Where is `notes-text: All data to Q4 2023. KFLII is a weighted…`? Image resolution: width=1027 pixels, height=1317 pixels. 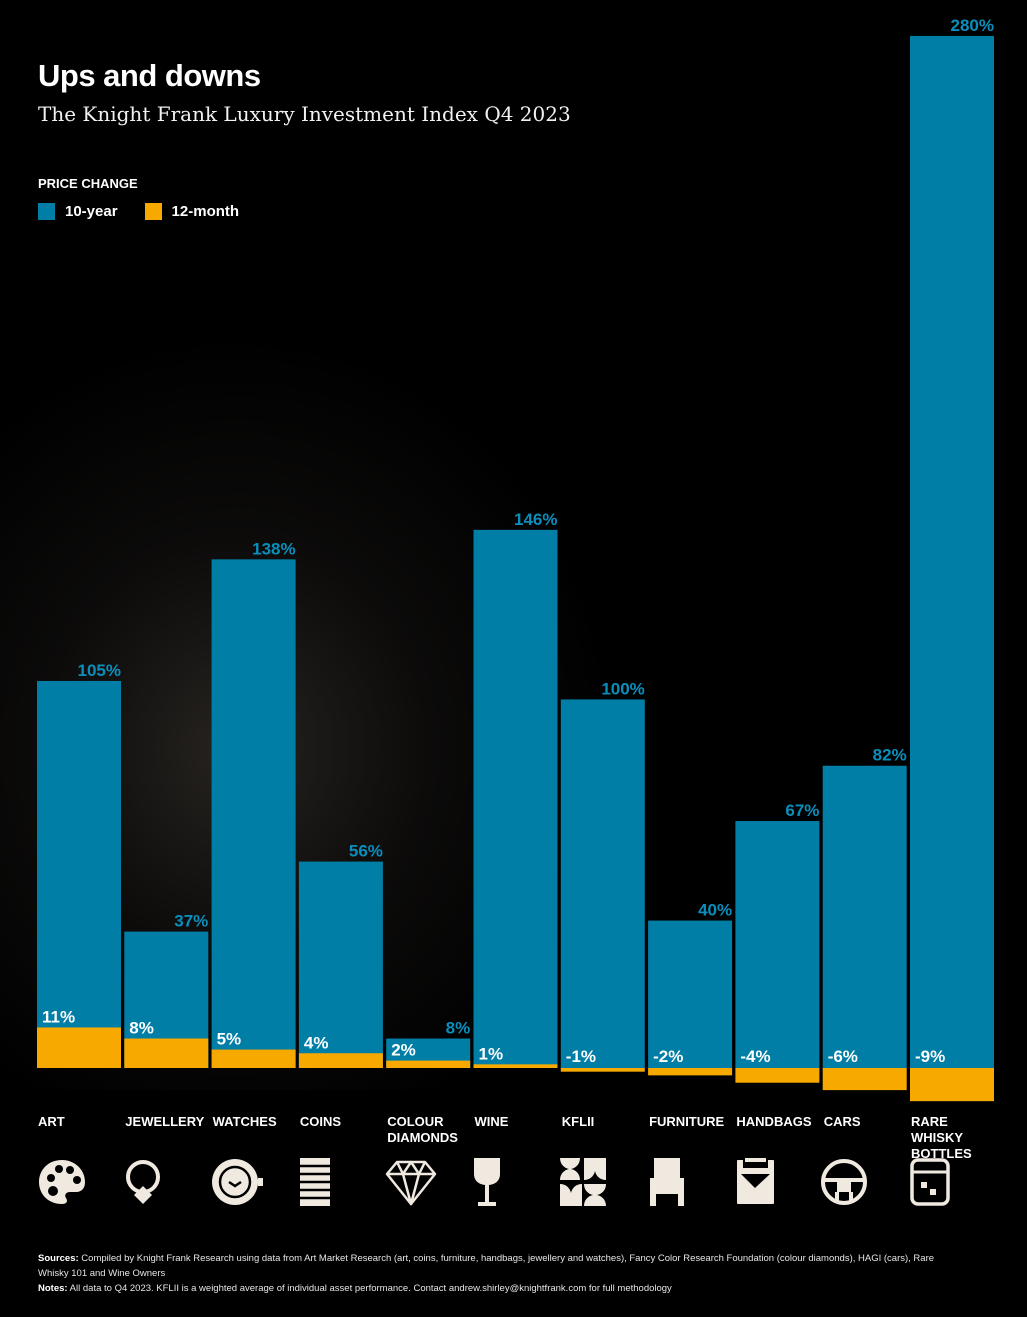 notes-text: All data to Q4 2023. KFLII is a weighted… is located at coordinates (369, 1288).